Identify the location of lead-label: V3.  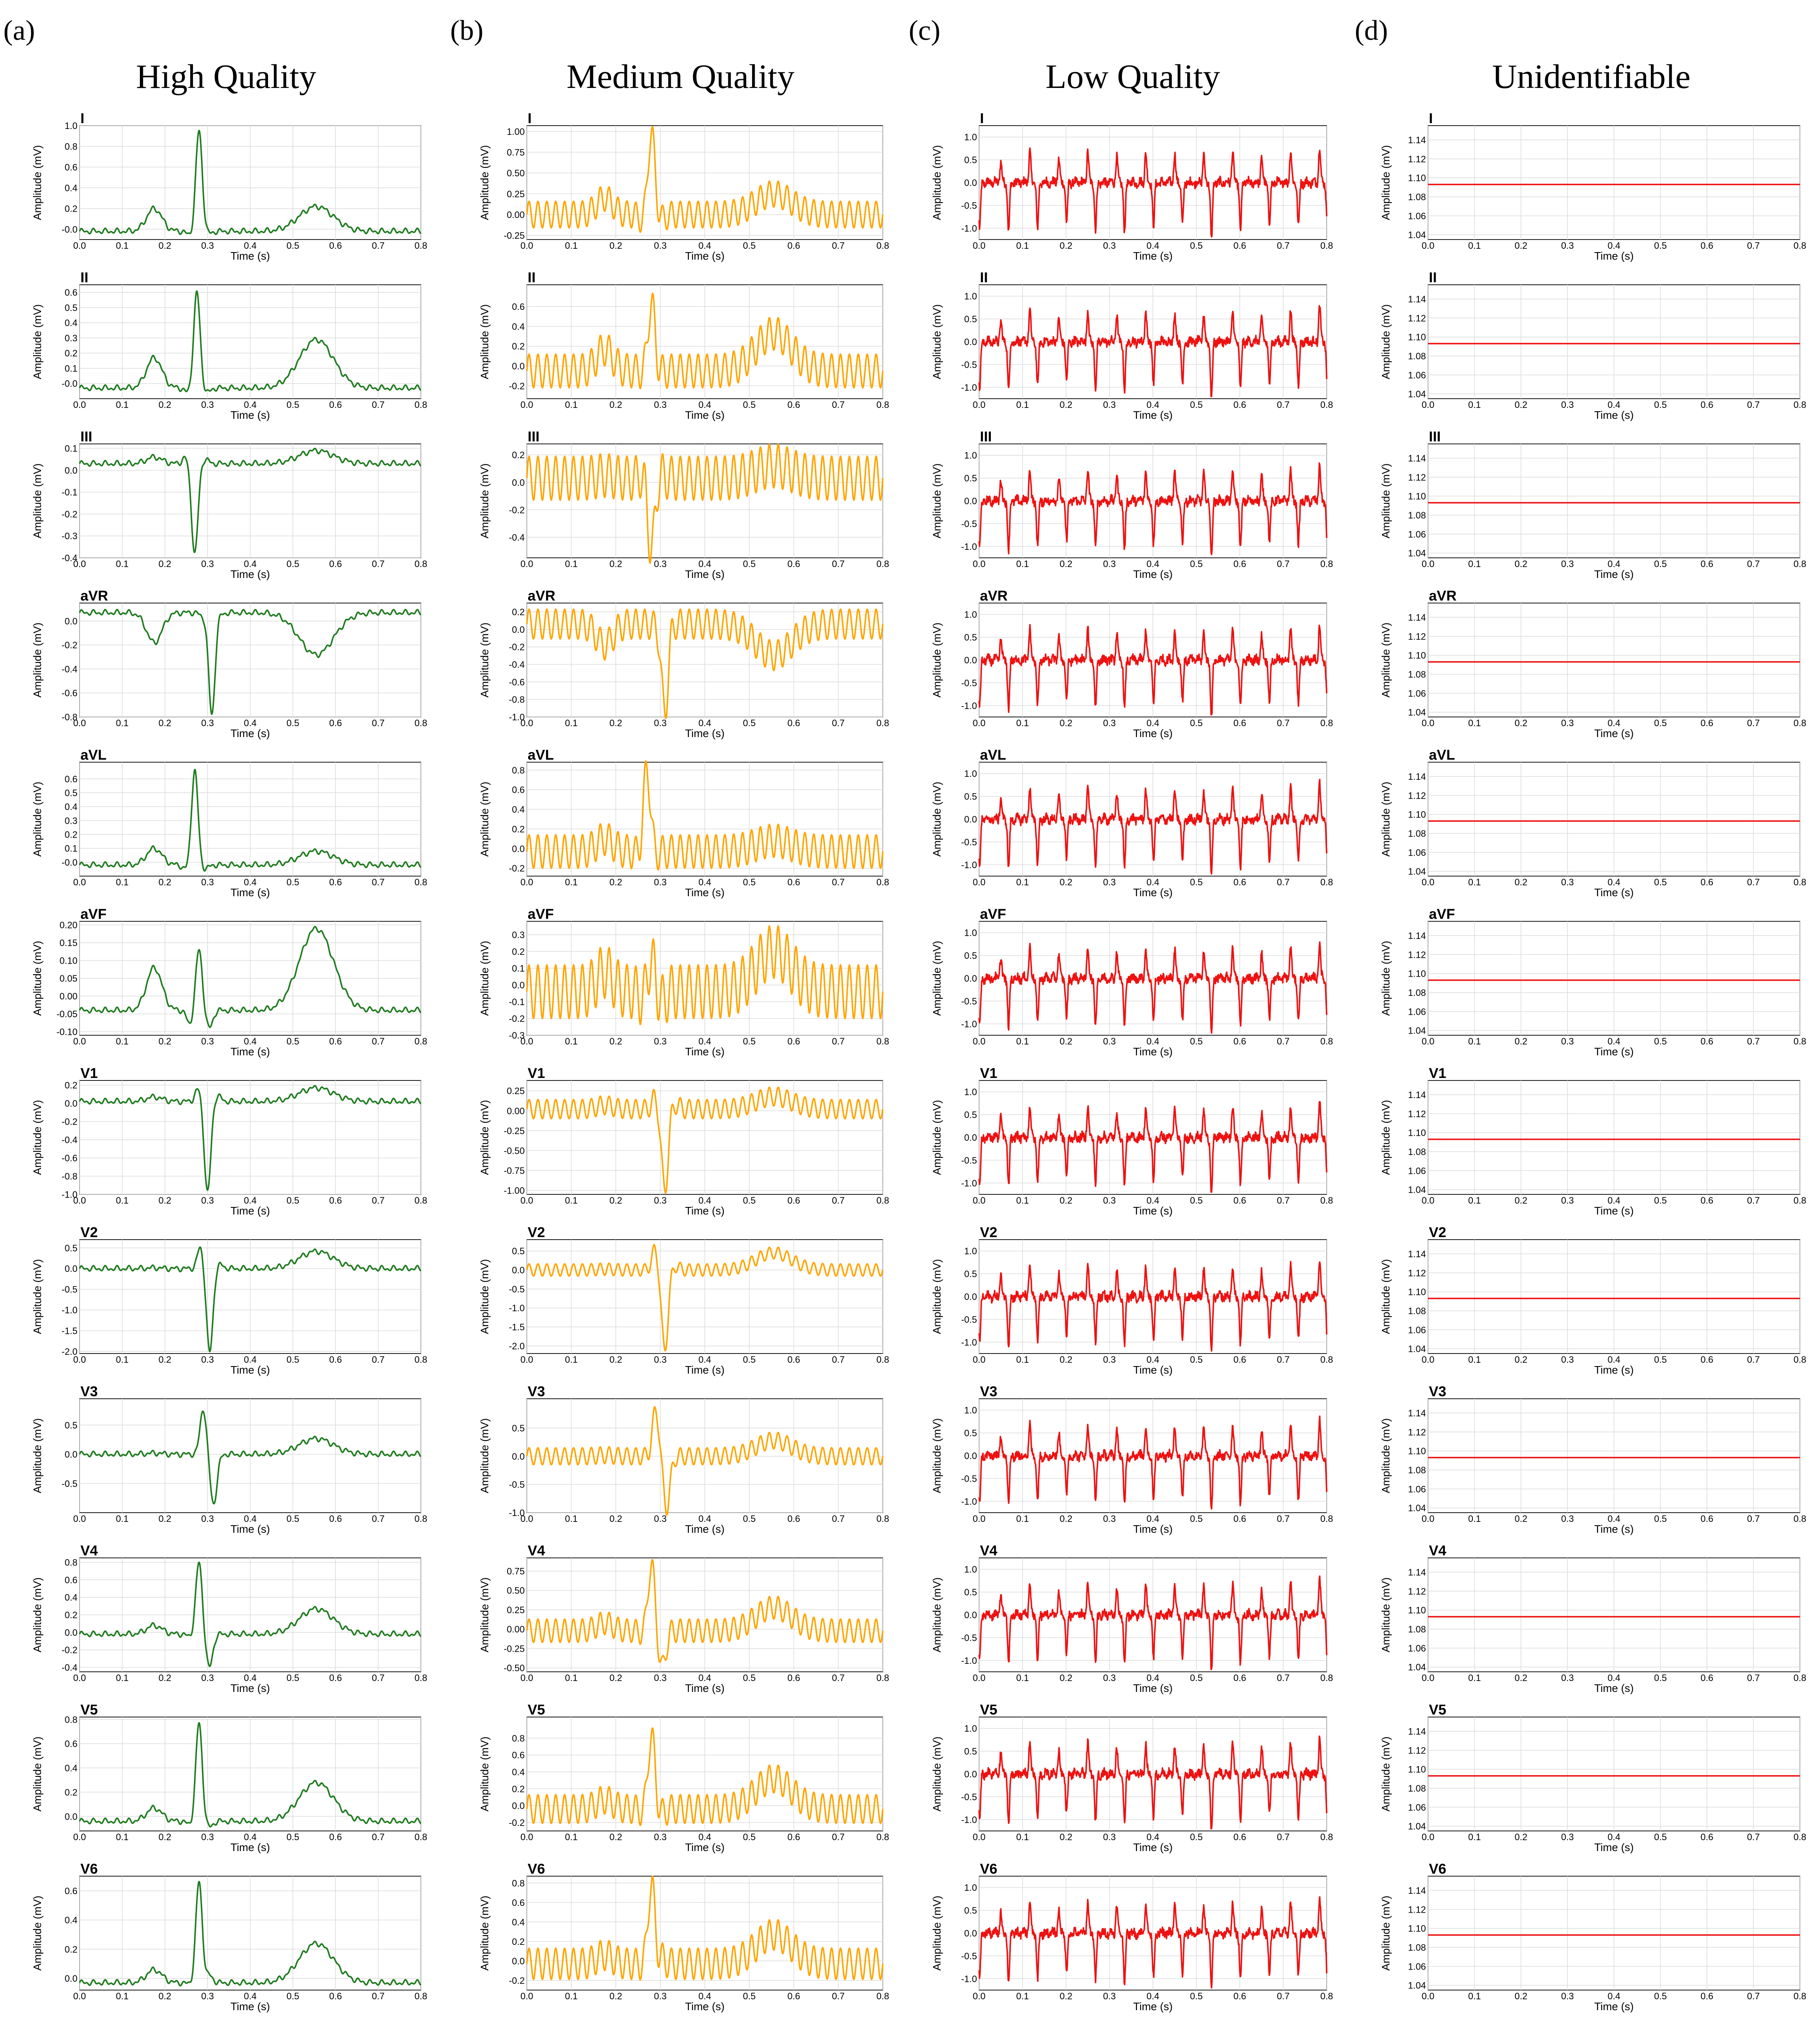
(989, 1392).